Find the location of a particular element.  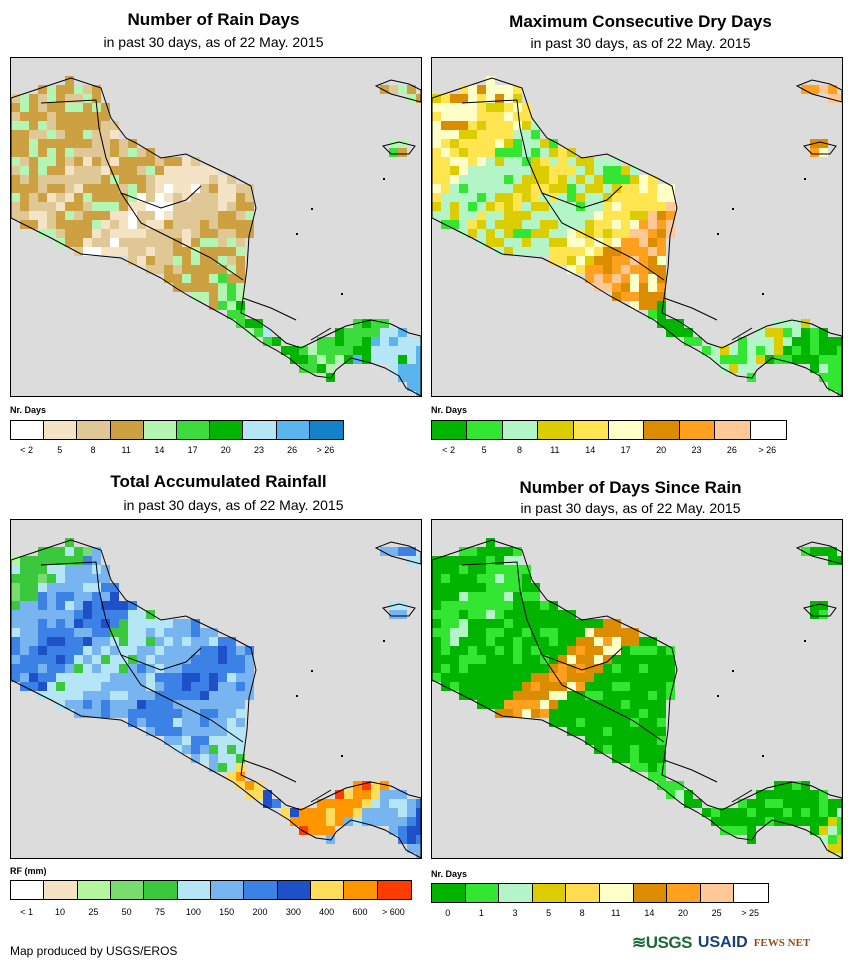

panel-2-title: Maximum Consecutive Dry Days is located at coordinates (640, 21).